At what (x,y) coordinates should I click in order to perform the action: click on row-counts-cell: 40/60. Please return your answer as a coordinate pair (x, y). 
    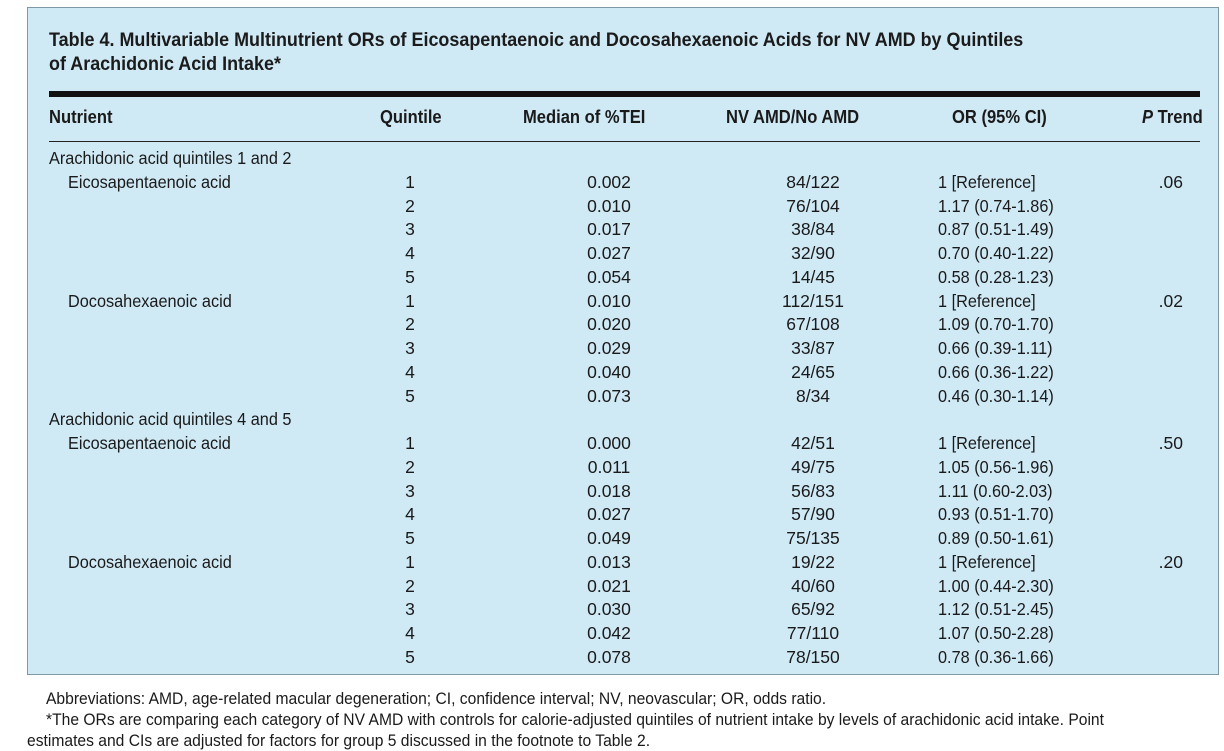
    Looking at the image, I should click on (813, 585).